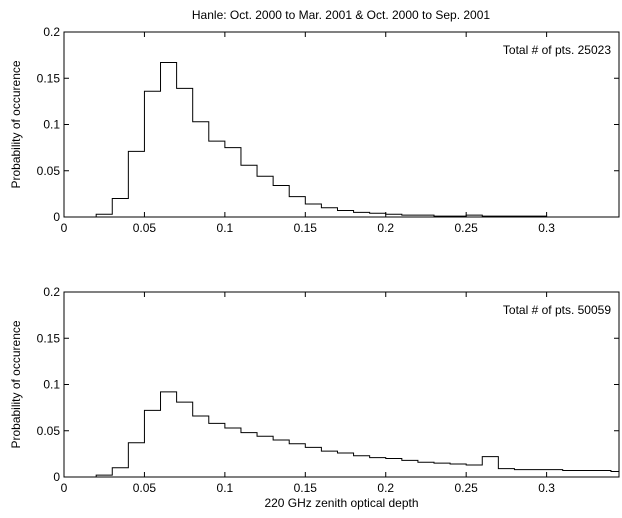 This screenshot has height=518, width=622. I want to click on x-axis-label: 220 GHz zenith optical depth, so click(341, 503).